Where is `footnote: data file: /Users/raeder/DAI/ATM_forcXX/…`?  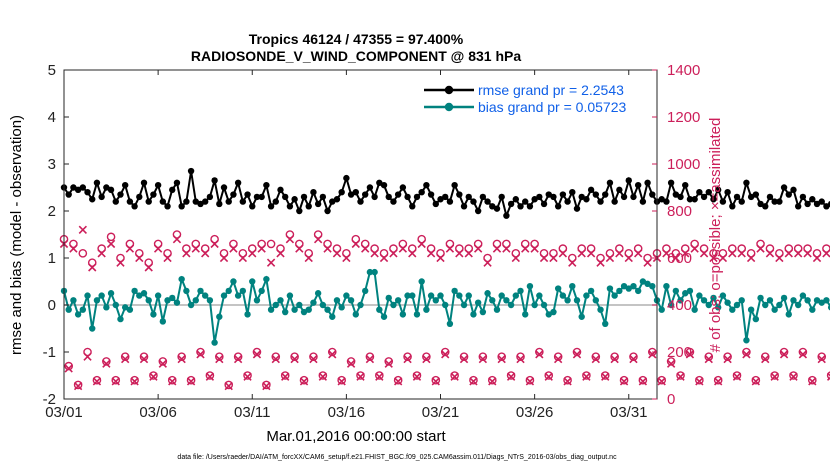
footnote: data file: /Users/raeder/DAI/ATM_forcXX/… is located at coordinates (397, 457).